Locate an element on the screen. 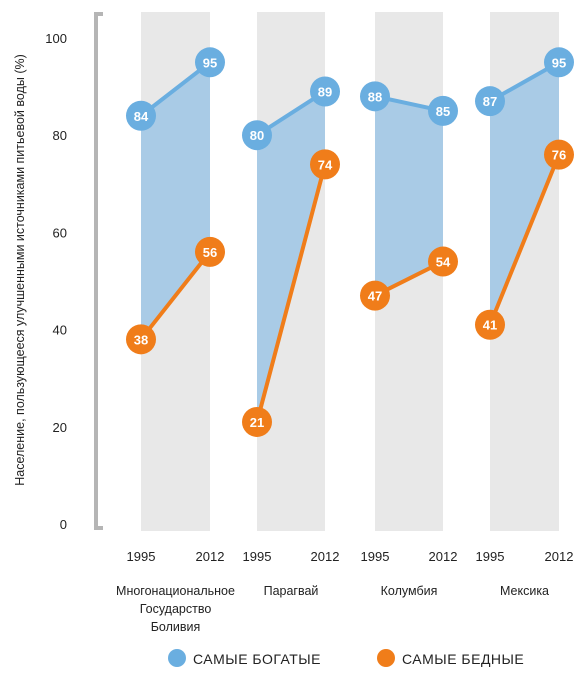 The width and height of the screenshot is (574, 674). data-label-rich: 80 is located at coordinates (257, 135).